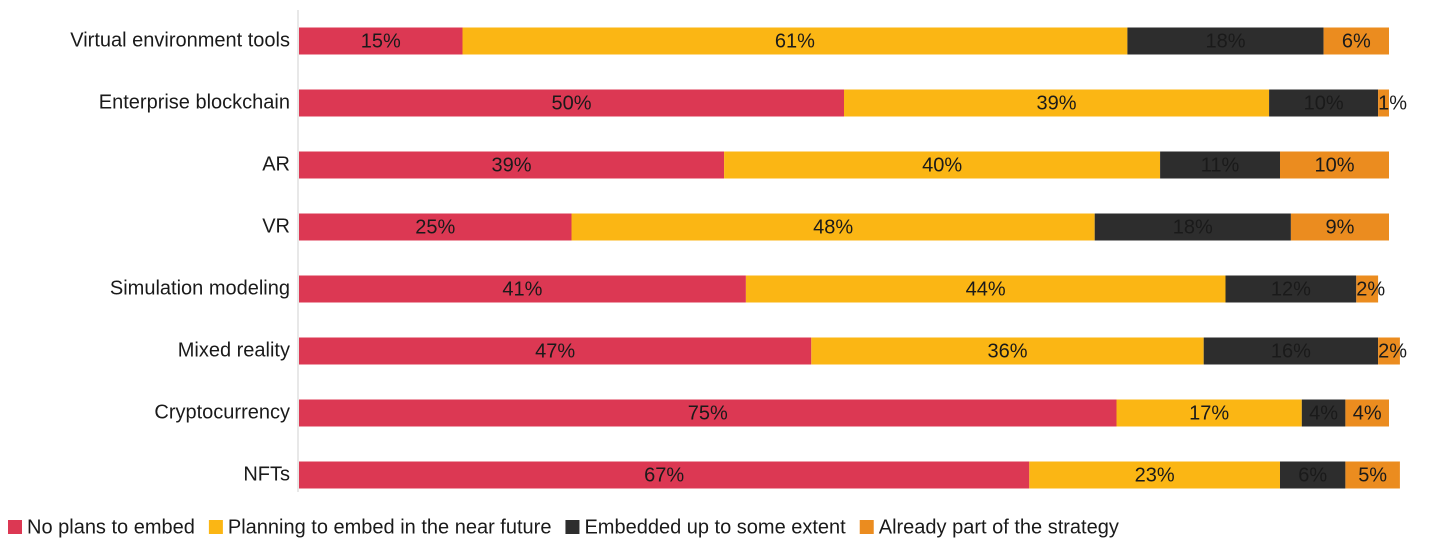 The height and width of the screenshot is (540, 1435). I want to click on data-label: 75%, so click(708, 413).